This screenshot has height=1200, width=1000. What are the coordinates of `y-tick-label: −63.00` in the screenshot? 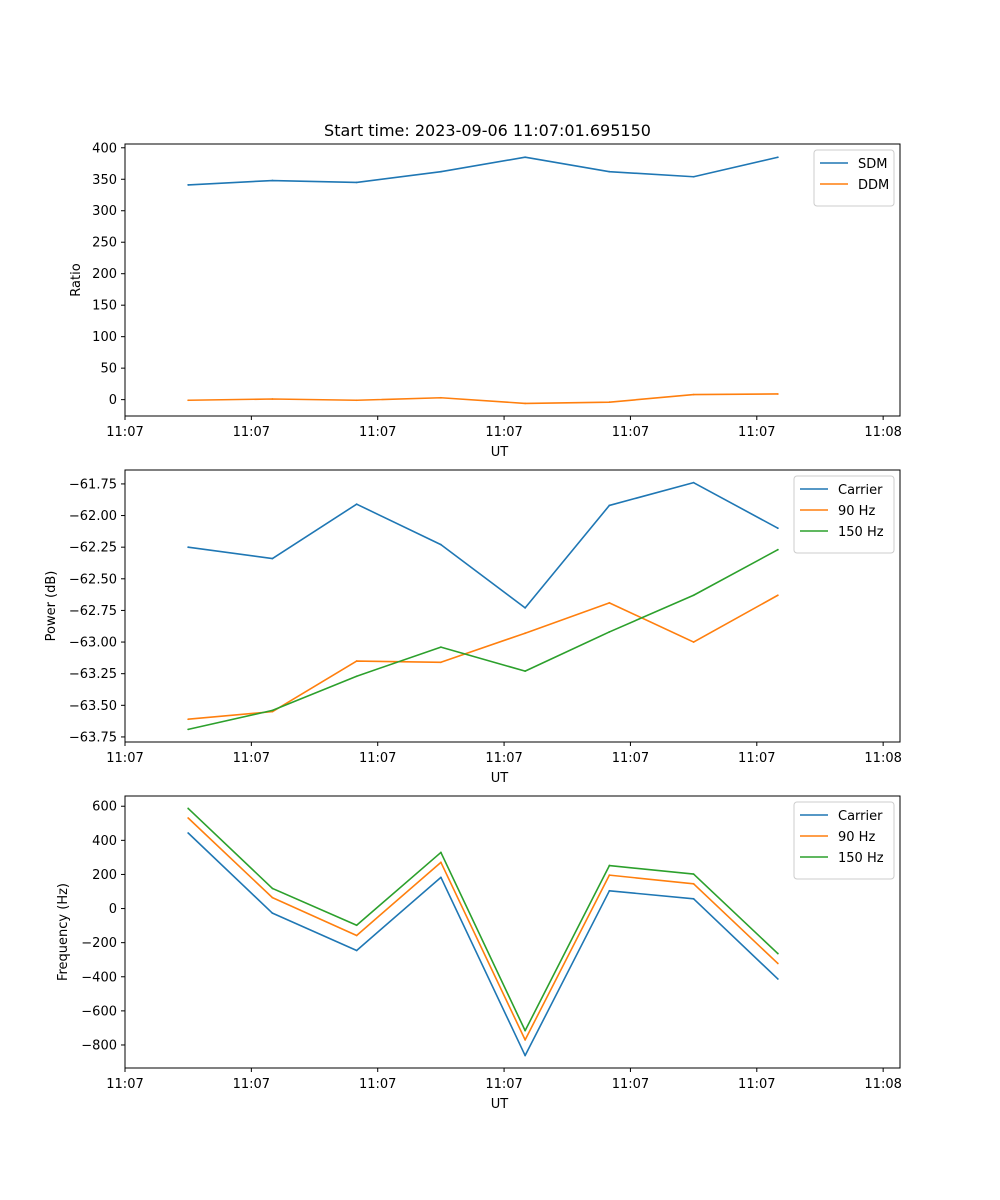 It's located at (93, 643).